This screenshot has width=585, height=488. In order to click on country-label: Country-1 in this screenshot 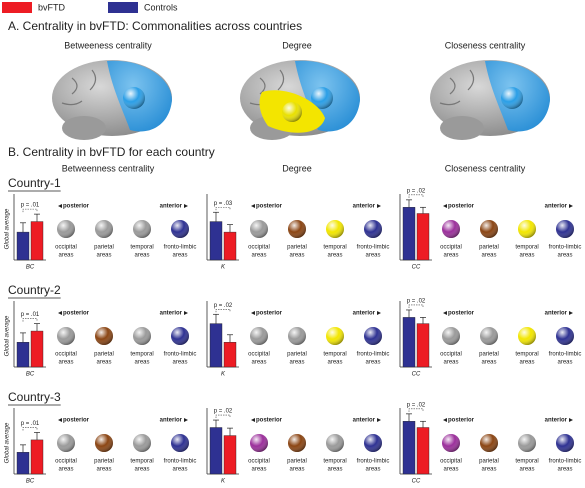, I will do `click(34, 183)`.